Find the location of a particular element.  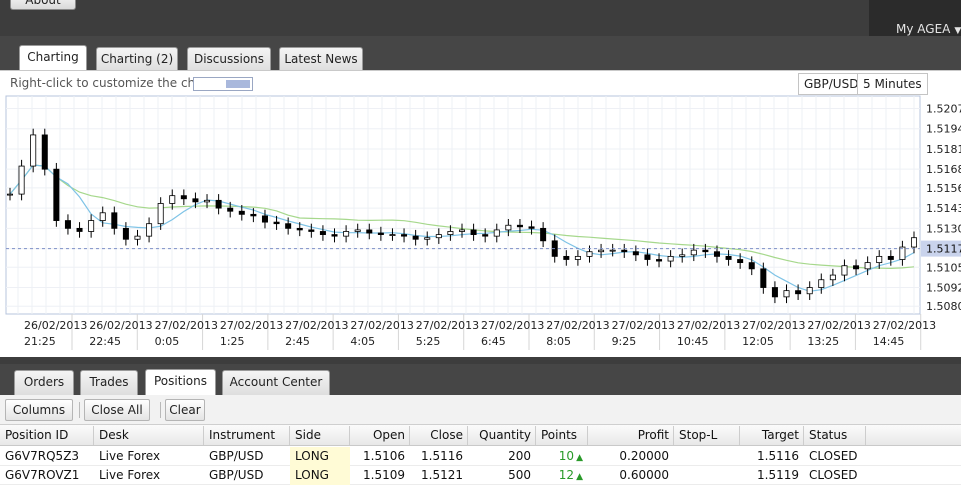

col-status: Status is located at coordinates (835, 435).